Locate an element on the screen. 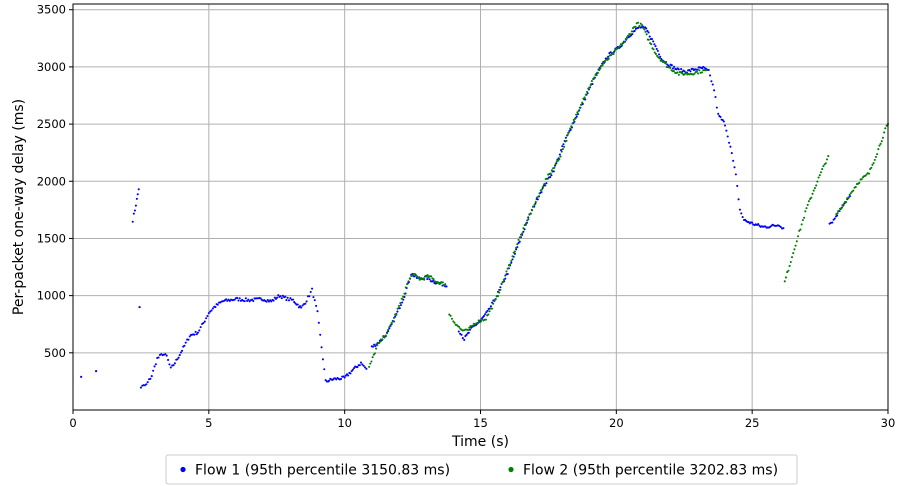  x-tick-label: 5 is located at coordinates (208, 423).